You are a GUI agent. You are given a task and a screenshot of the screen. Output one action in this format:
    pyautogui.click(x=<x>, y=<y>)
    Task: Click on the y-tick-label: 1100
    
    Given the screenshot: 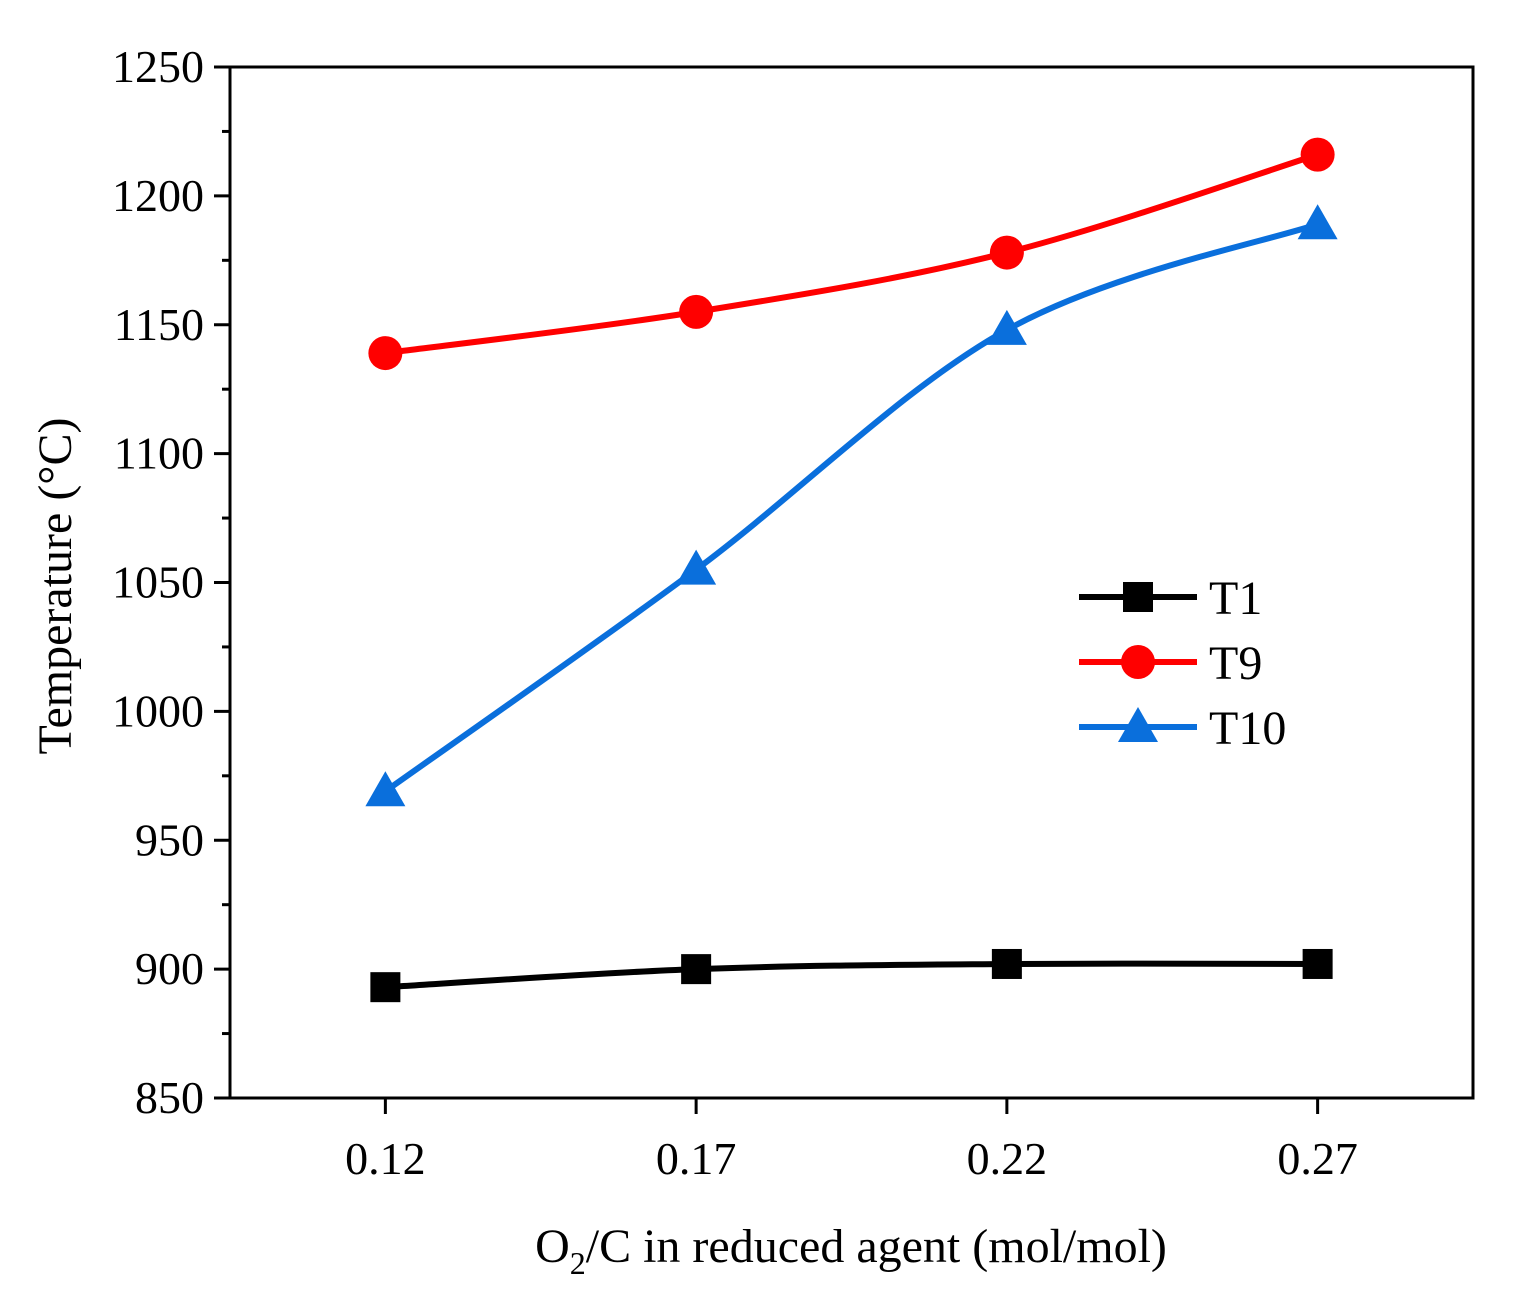 What is the action you would take?
    pyautogui.click(x=159, y=453)
    